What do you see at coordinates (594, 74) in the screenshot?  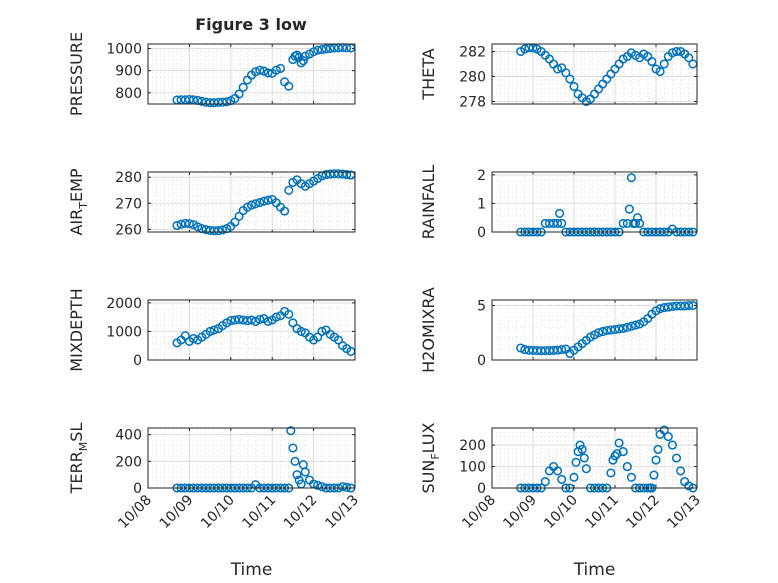 I see `panel-1-axes-box` at bounding box center [594, 74].